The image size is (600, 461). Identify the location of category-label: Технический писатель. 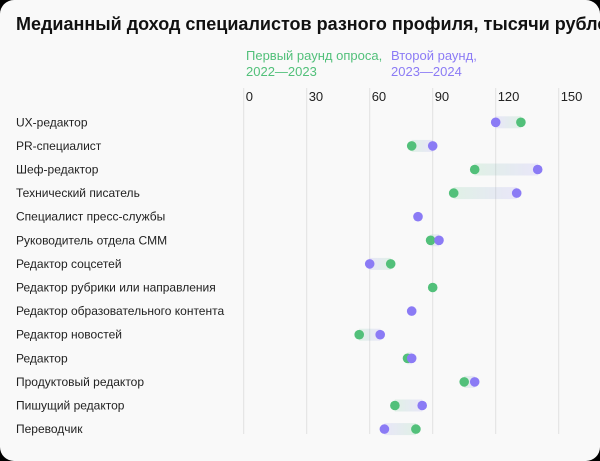
(78, 193).